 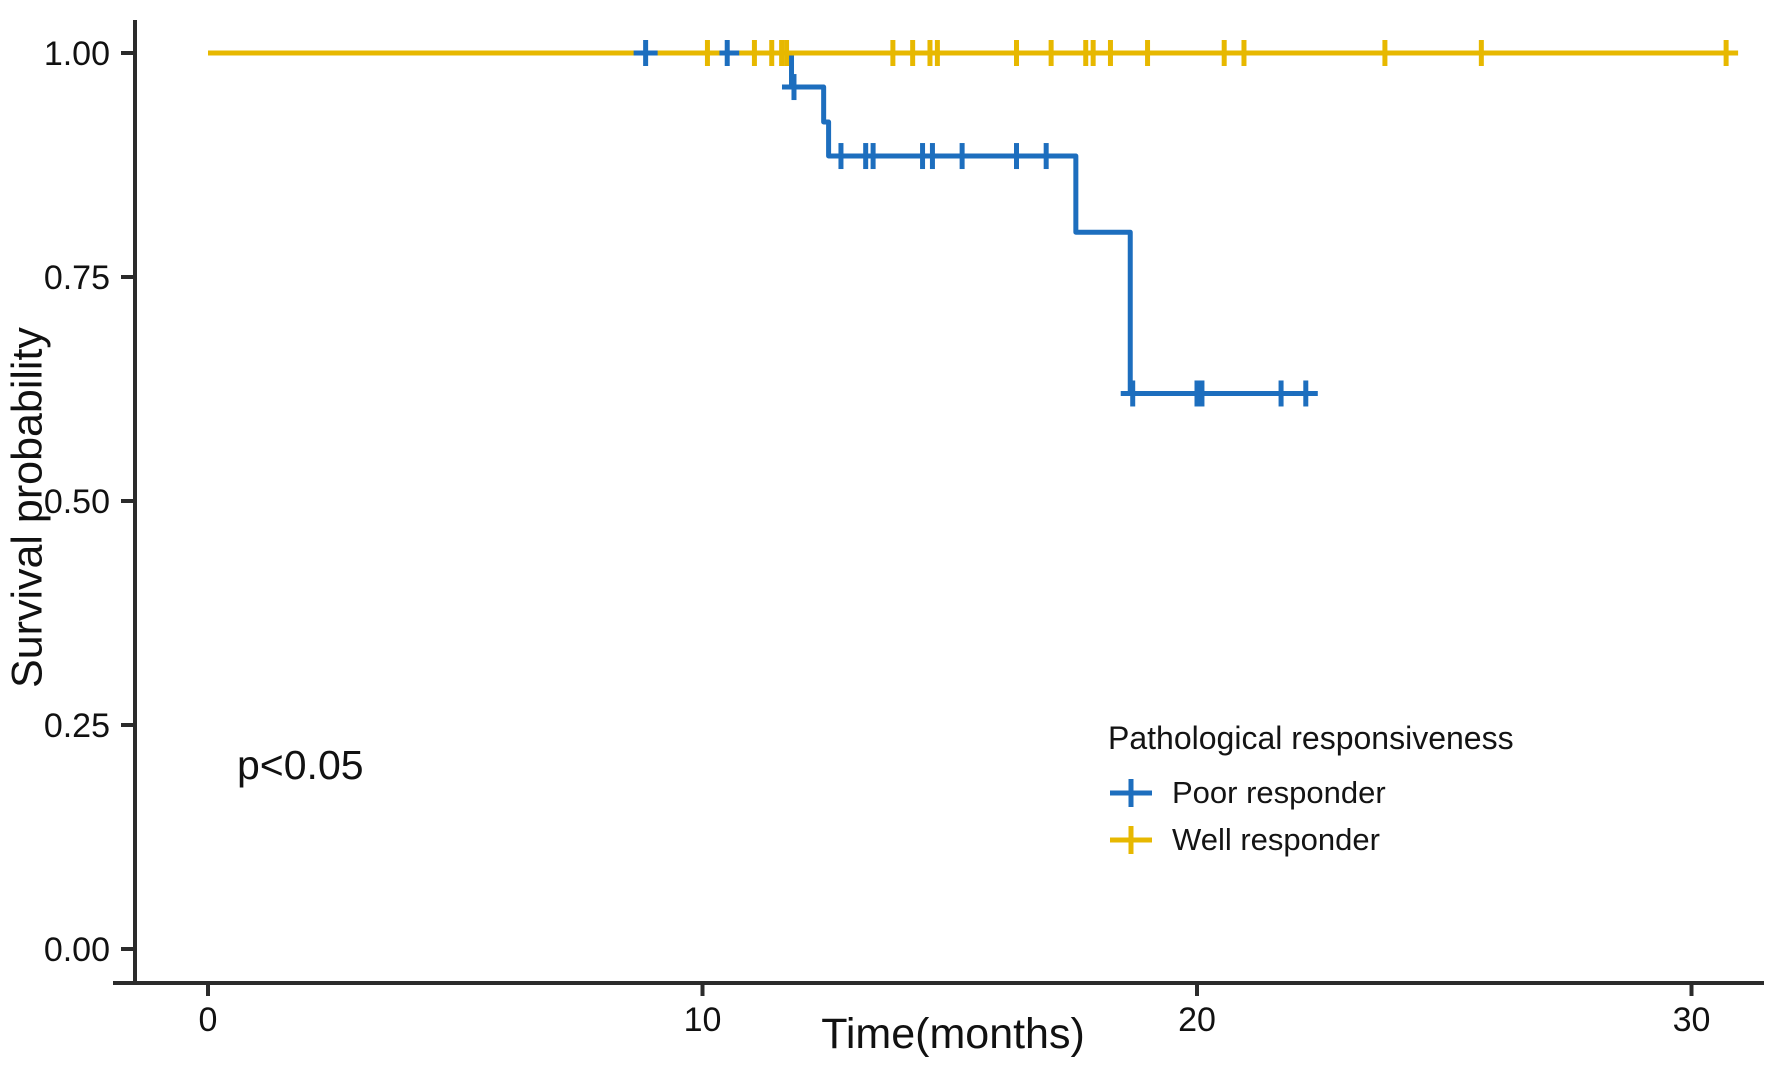 I want to click on x-axis-title: Time(months), so click(x=953, y=1034).